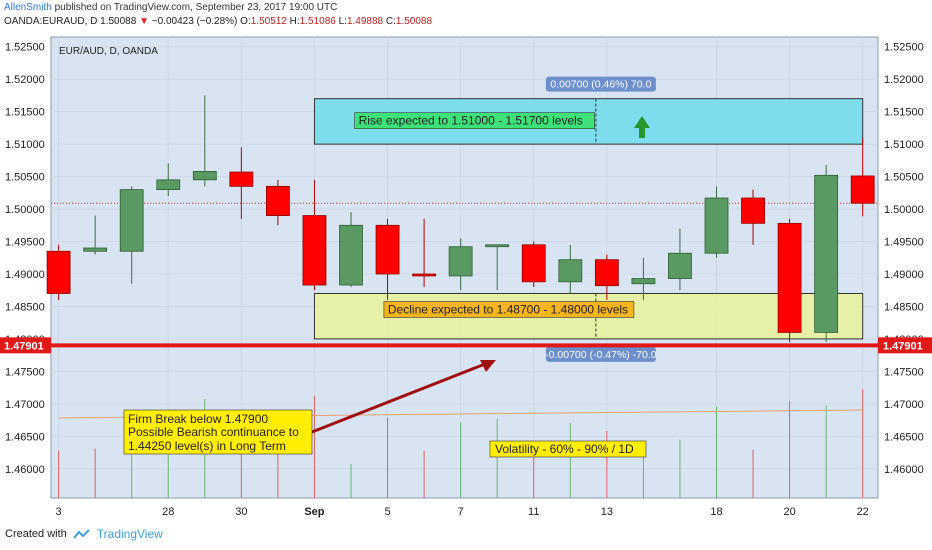 This screenshot has width=932, height=550. What do you see at coordinates (28, 7) in the screenshot?
I see `author-link: AllenSmith` at bounding box center [28, 7].